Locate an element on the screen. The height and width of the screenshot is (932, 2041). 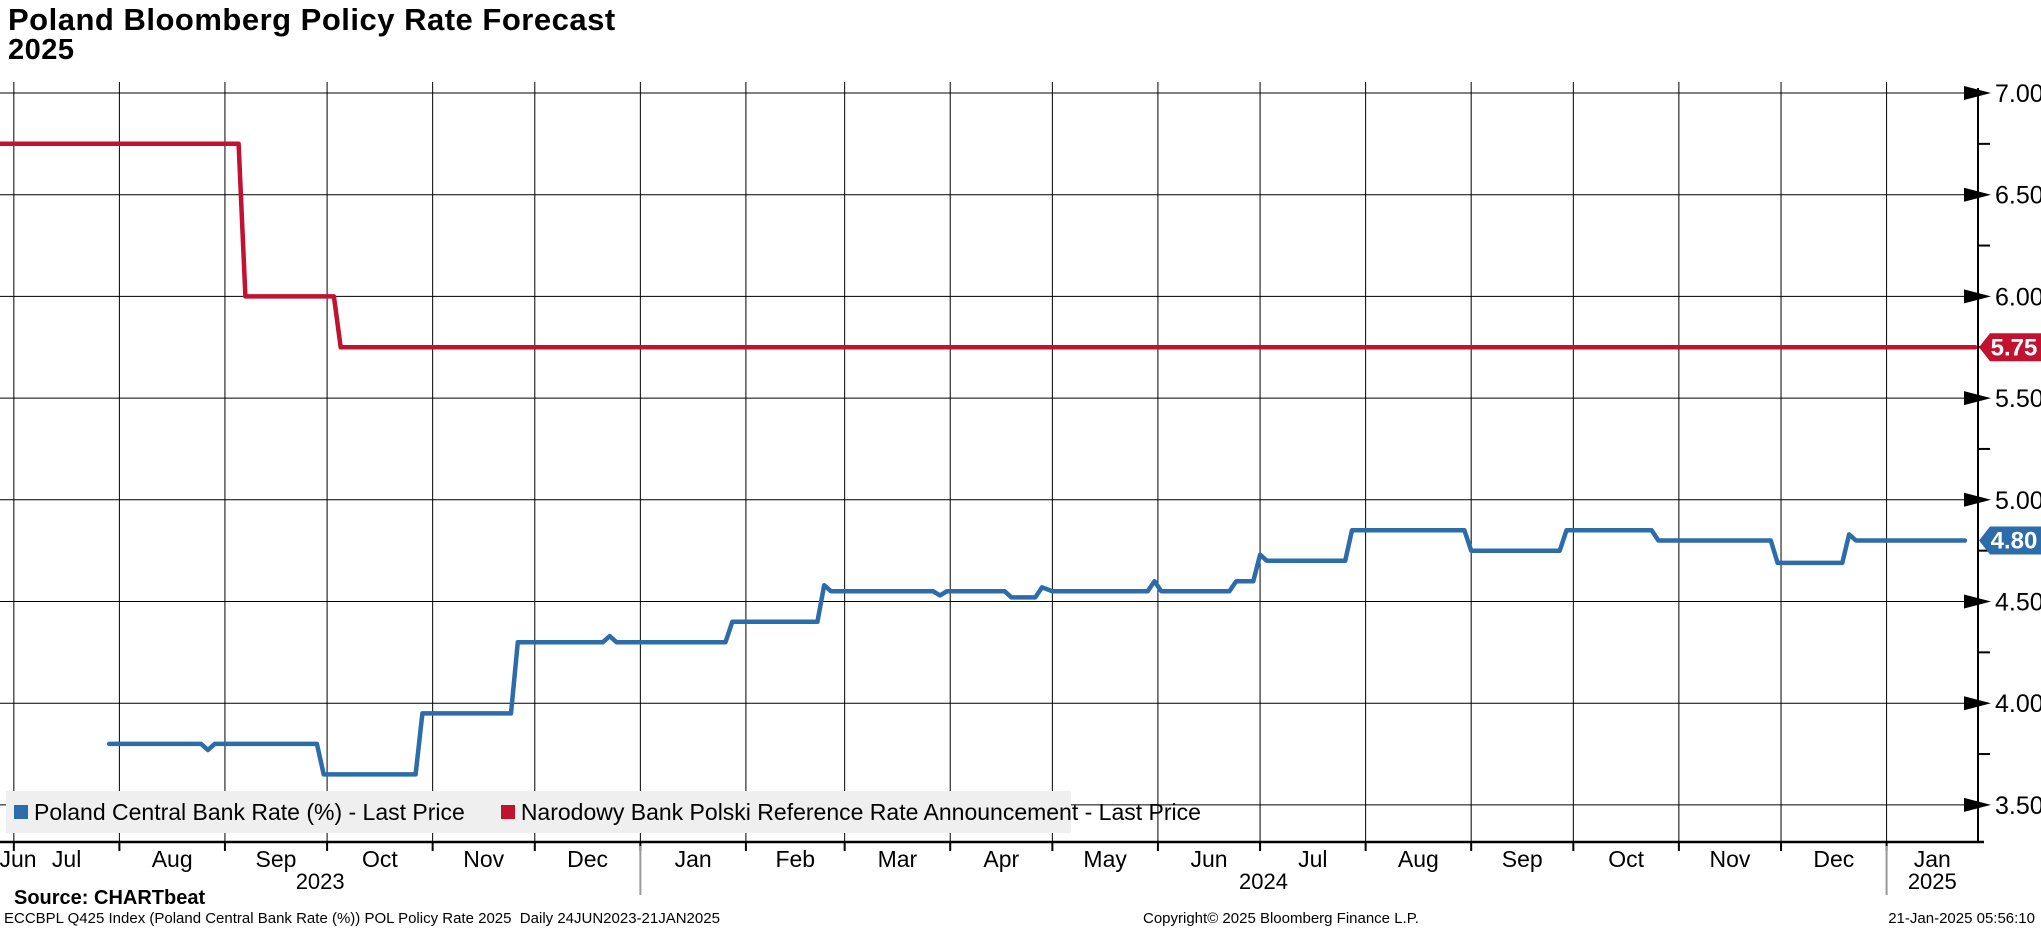
month-label: Feb is located at coordinates (795, 859).